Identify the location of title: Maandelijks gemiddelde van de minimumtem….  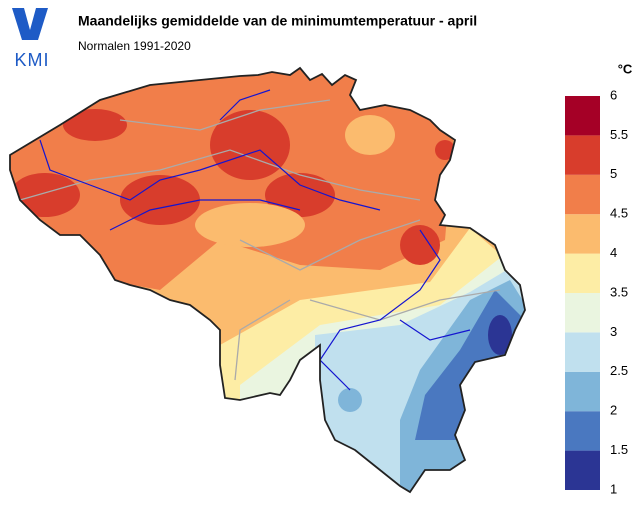
(277, 21).